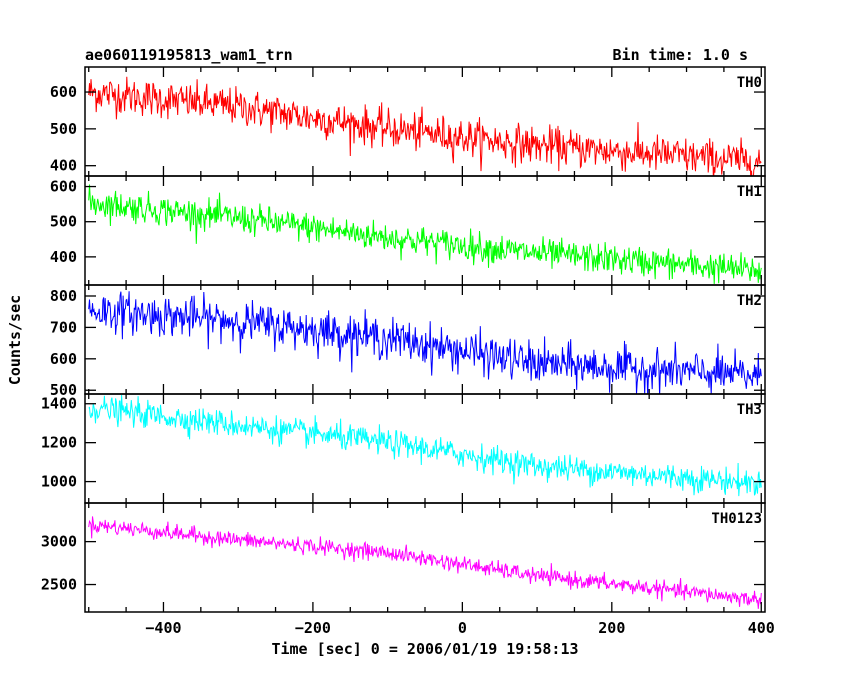 The width and height of the screenshot is (850, 680). Describe the element at coordinates (59, 542) in the screenshot. I see `y-tick-label: 3000` at that location.